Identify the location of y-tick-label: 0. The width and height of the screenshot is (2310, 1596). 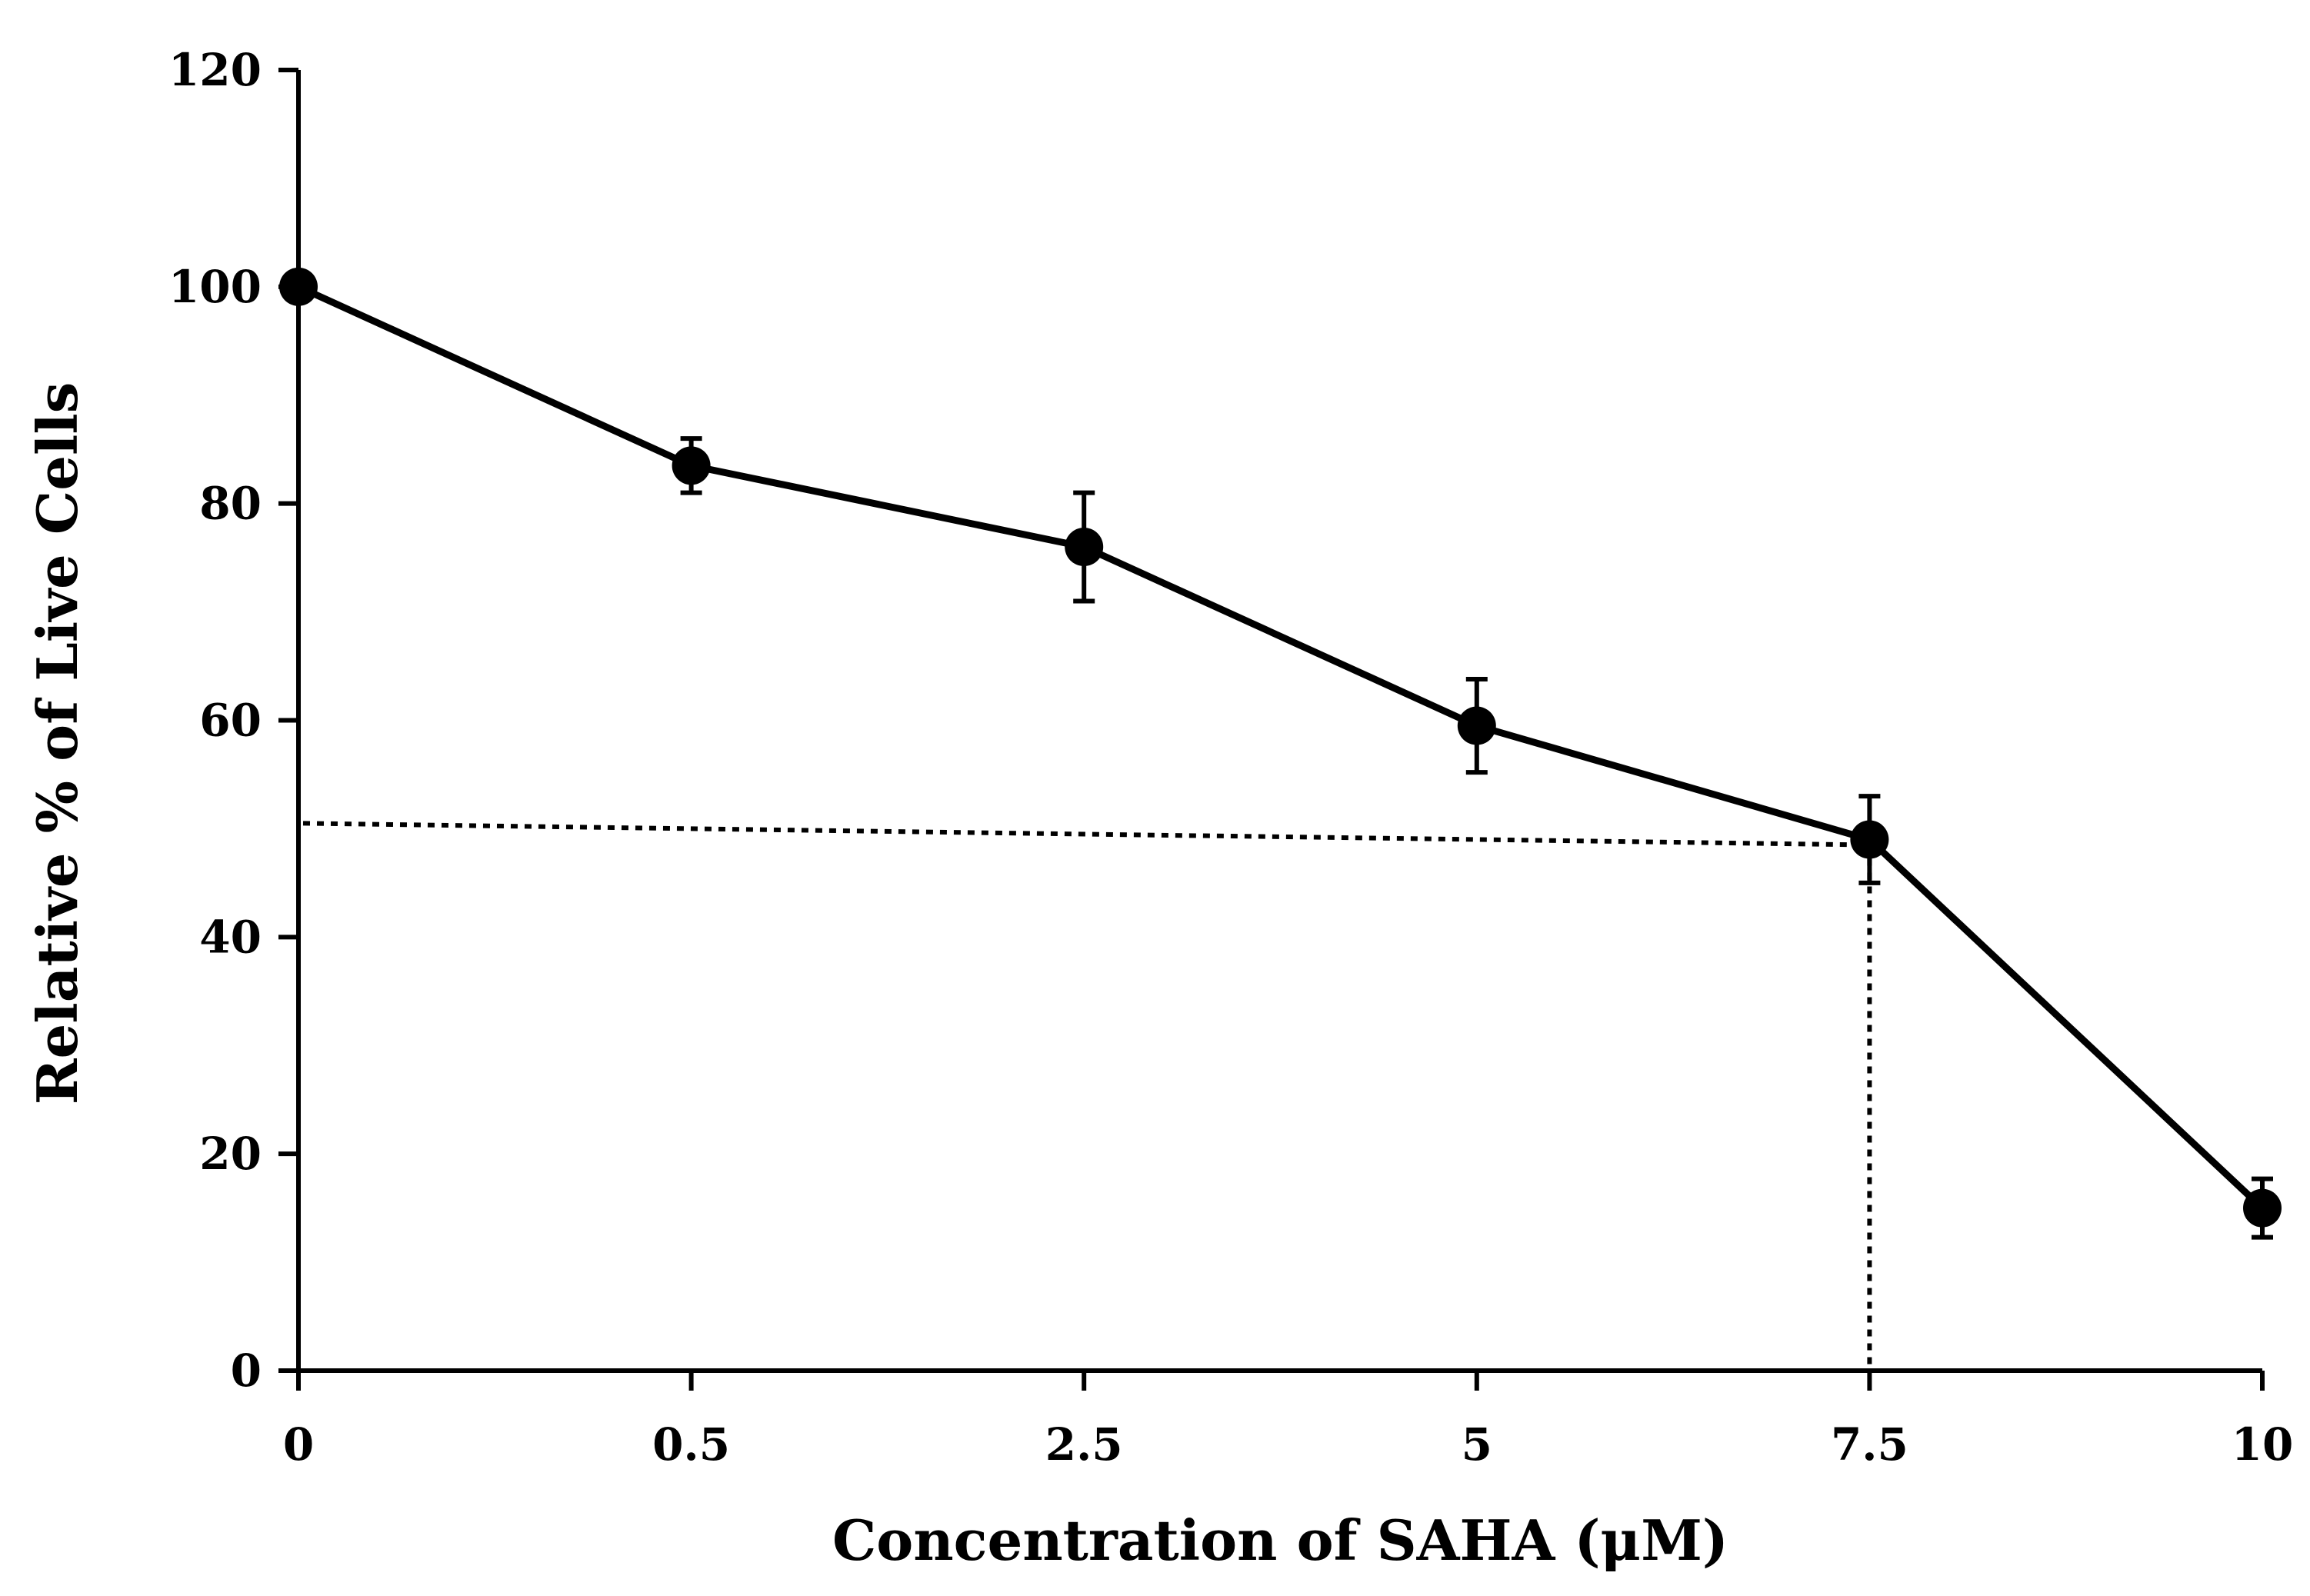
(246, 1371).